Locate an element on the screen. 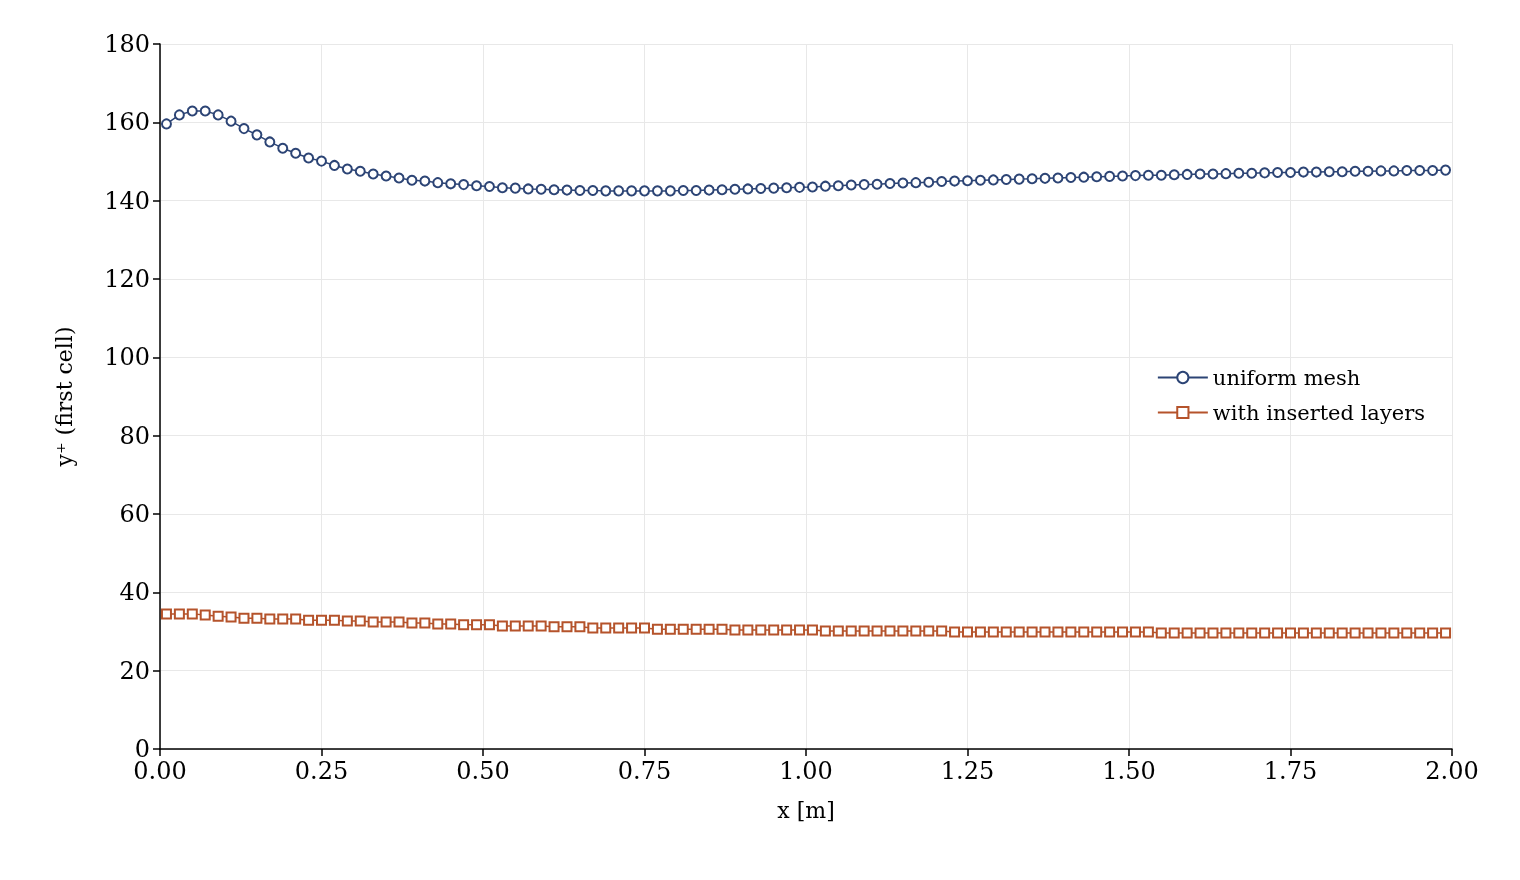  x-tick-label: 0.25 is located at coordinates (321, 771).